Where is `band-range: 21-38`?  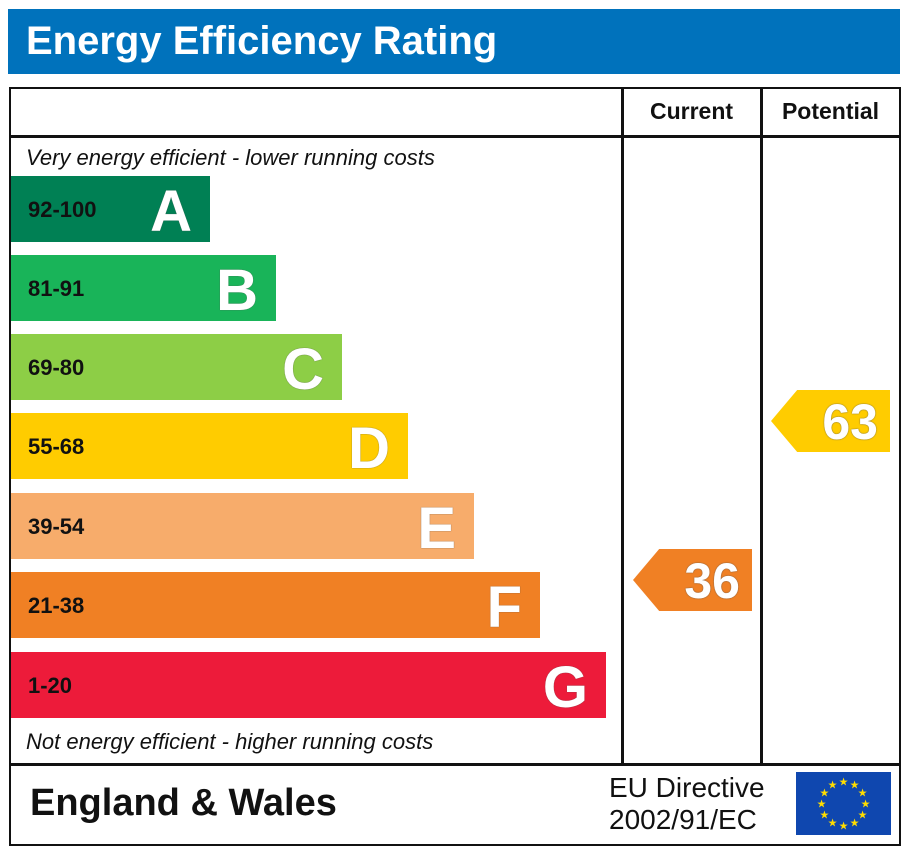
band-range: 21-38 is located at coordinates (56, 605).